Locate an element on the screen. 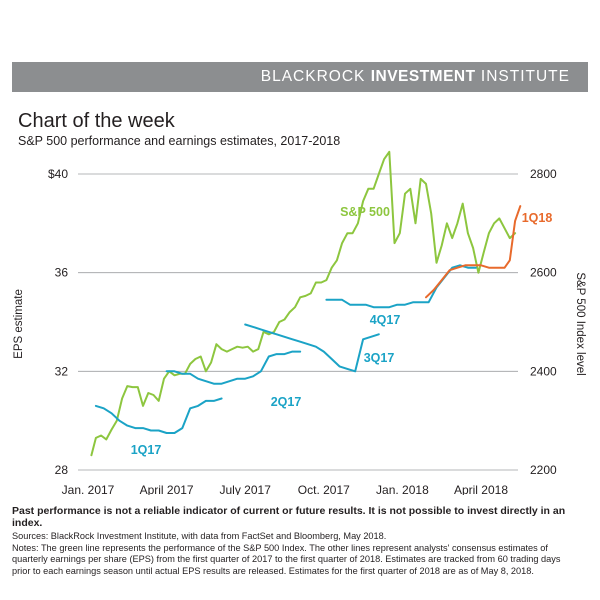  x-tick-label: April 2017 is located at coordinates (167, 489).